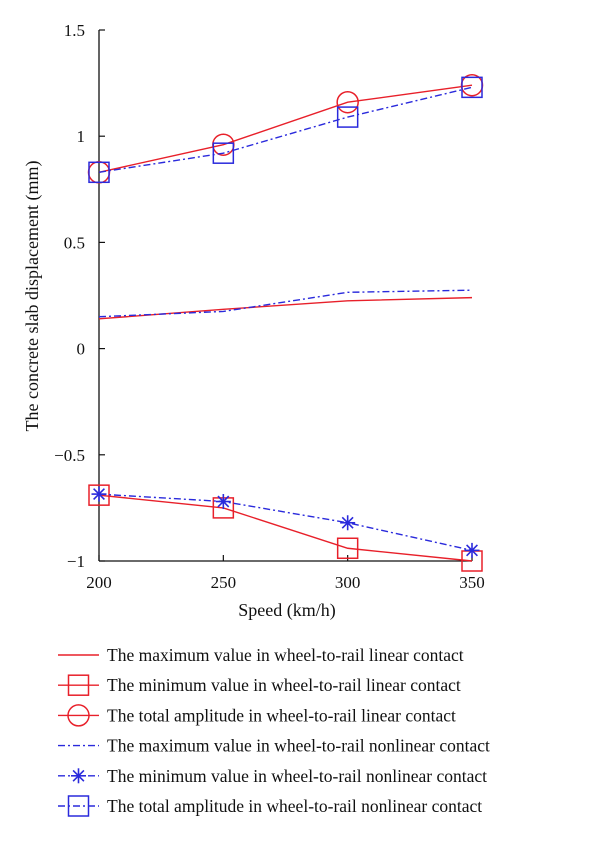 This screenshot has height=842, width=600. What do you see at coordinates (69, 455) in the screenshot?
I see `y-tick-label: −0.5` at bounding box center [69, 455].